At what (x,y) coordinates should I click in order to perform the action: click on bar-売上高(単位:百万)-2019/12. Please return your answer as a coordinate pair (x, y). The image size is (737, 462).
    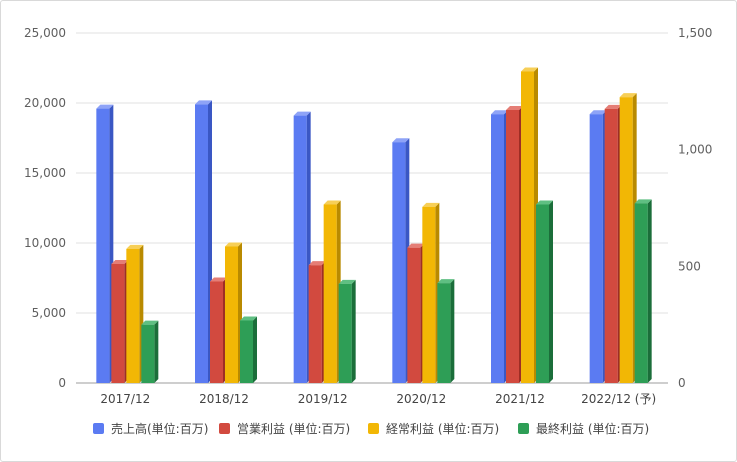
    Looking at the image, I should click on (302, 247).